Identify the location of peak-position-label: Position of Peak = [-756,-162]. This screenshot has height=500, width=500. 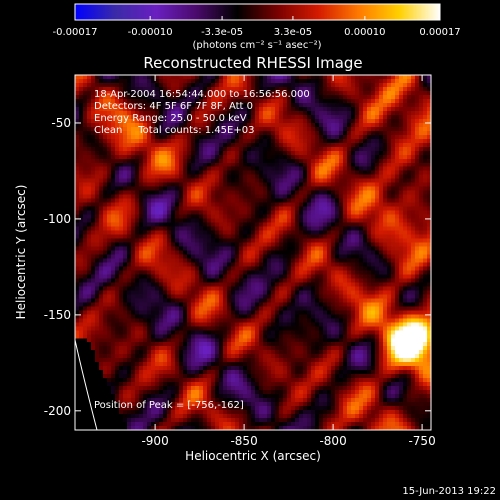
(169, 405).